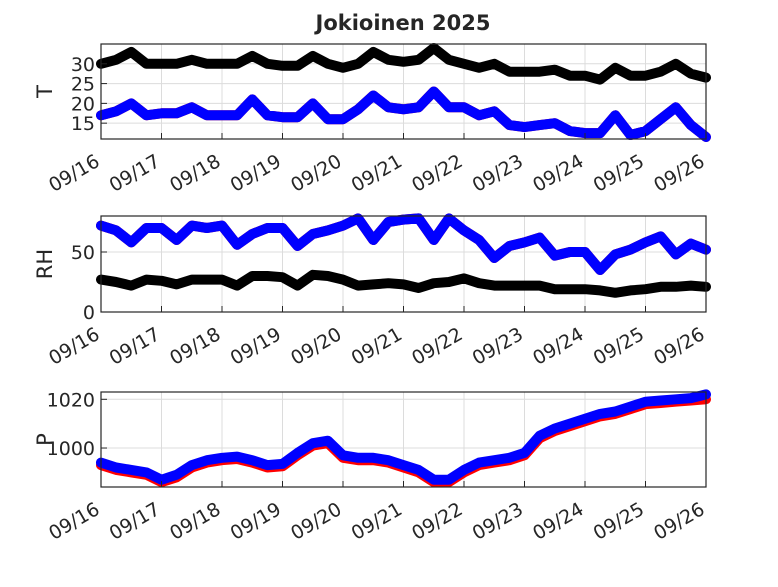 The height and width of the screenshot is (587, 778). I want to click on y-axis-label: P, so click(45, 439).